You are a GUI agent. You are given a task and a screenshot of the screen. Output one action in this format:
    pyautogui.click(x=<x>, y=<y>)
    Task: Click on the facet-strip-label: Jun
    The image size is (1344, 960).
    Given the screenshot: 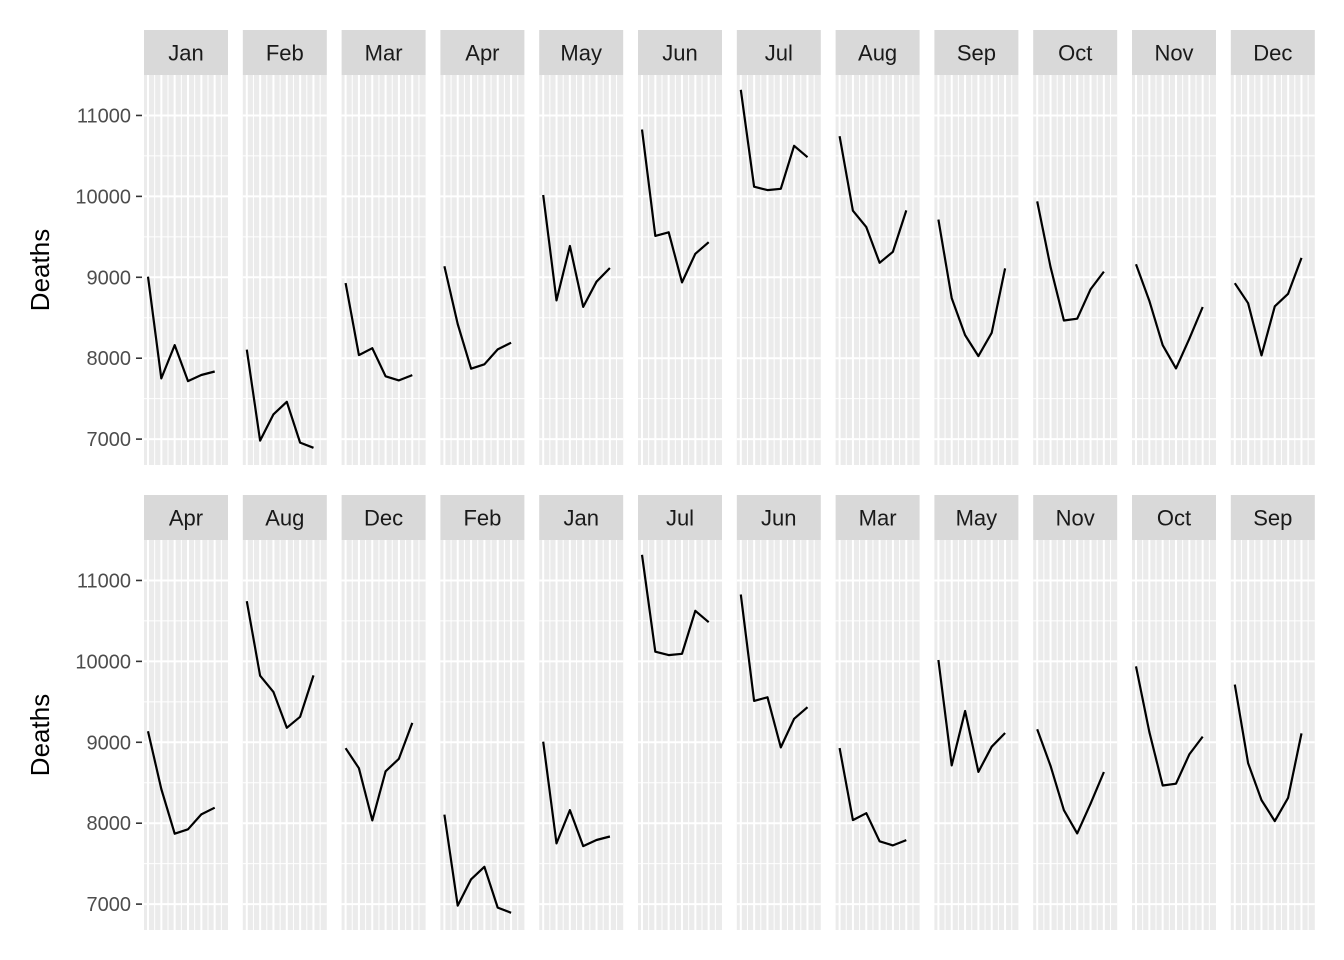 What is the action you would take?
    pyautogui.click(x=778, y=518)
    